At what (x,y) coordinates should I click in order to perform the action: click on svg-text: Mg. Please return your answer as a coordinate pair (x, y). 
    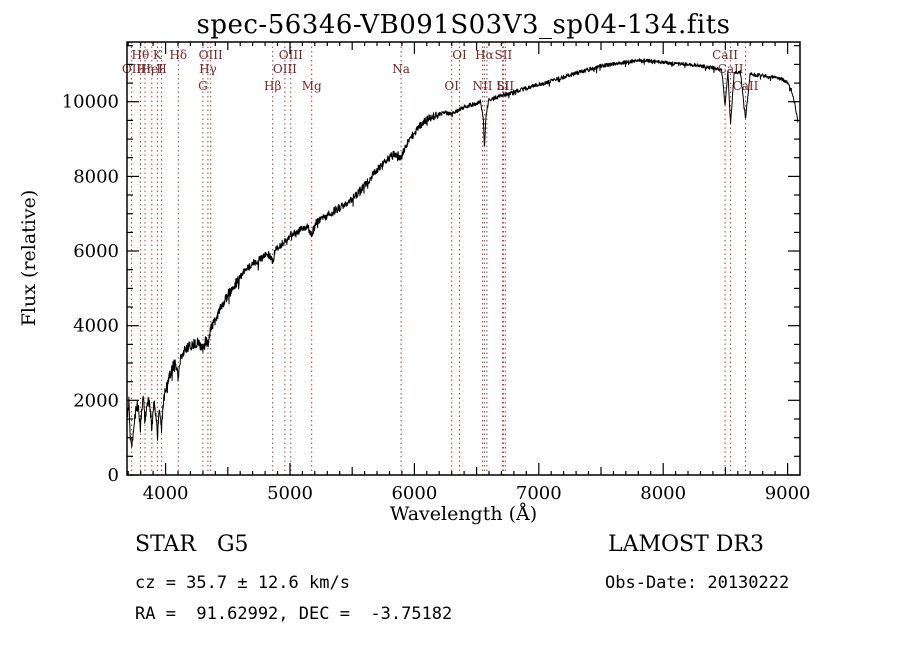
    Looking at the image, I should click on (312, 86).